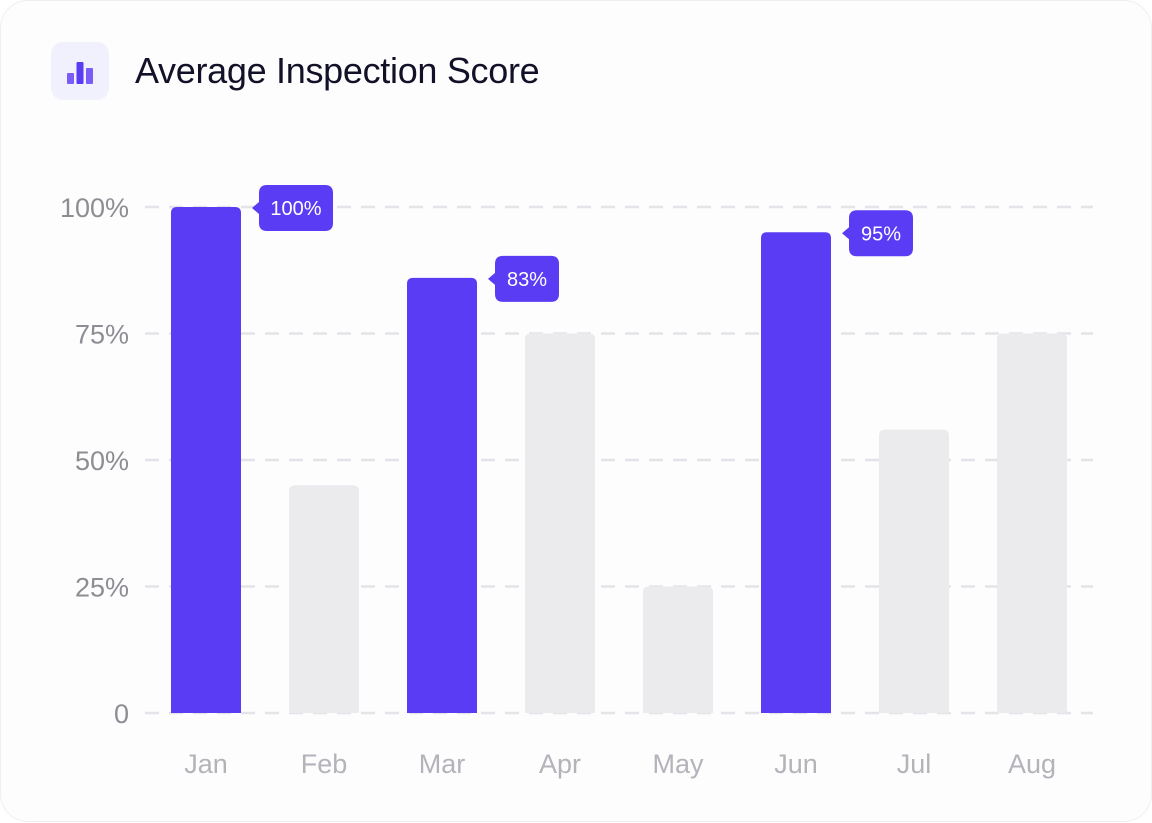 This screenshot has width=1152, height=823. Describe the element at coordinates (914, 571) in the screenshot. I see `bar-jul` at that location.